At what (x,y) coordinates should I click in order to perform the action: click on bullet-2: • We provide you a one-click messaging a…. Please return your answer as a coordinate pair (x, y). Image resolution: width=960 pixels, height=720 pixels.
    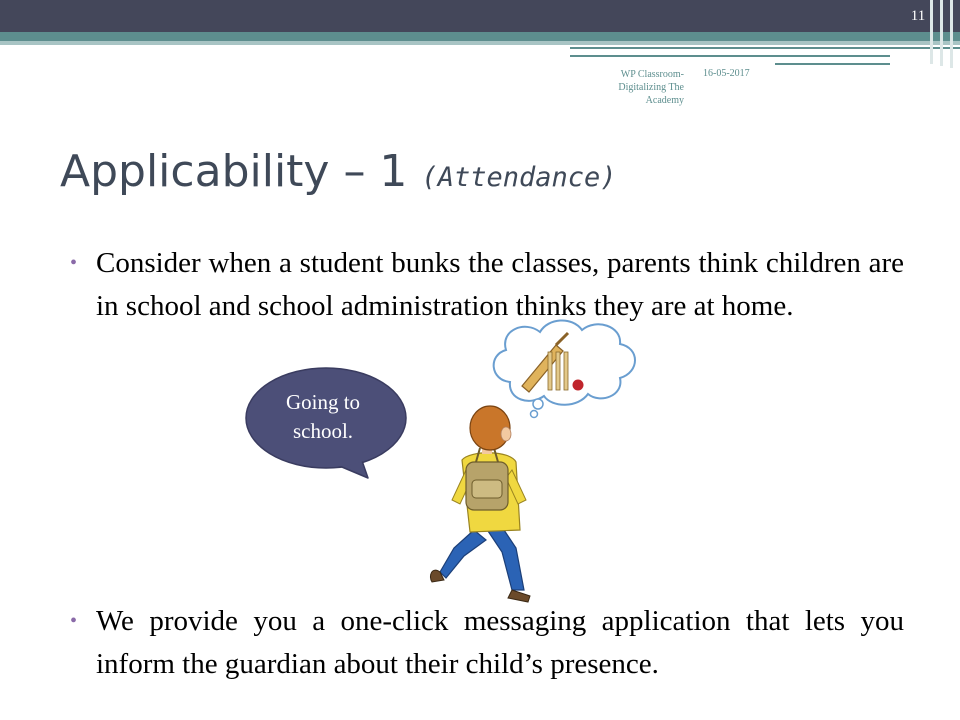
    Looking at the image, I should click on (487, 643).